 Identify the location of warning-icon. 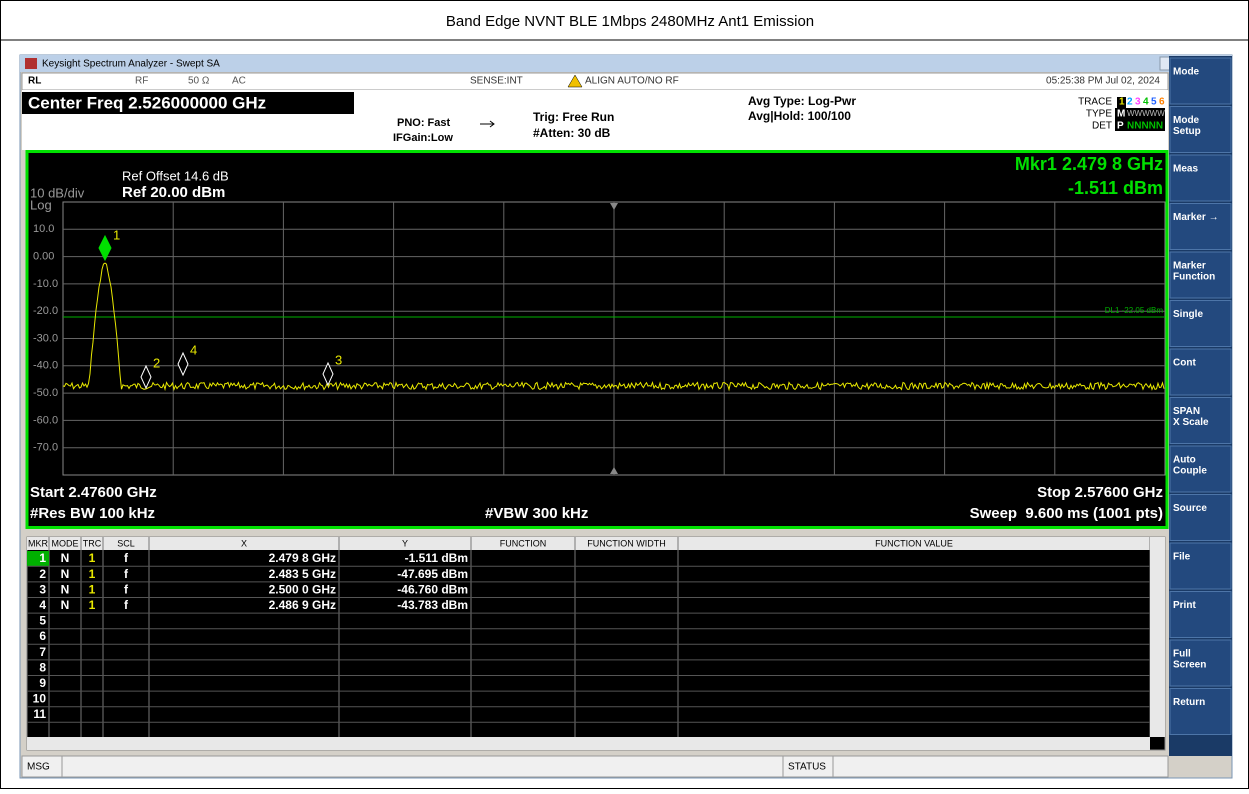
(575, 81).